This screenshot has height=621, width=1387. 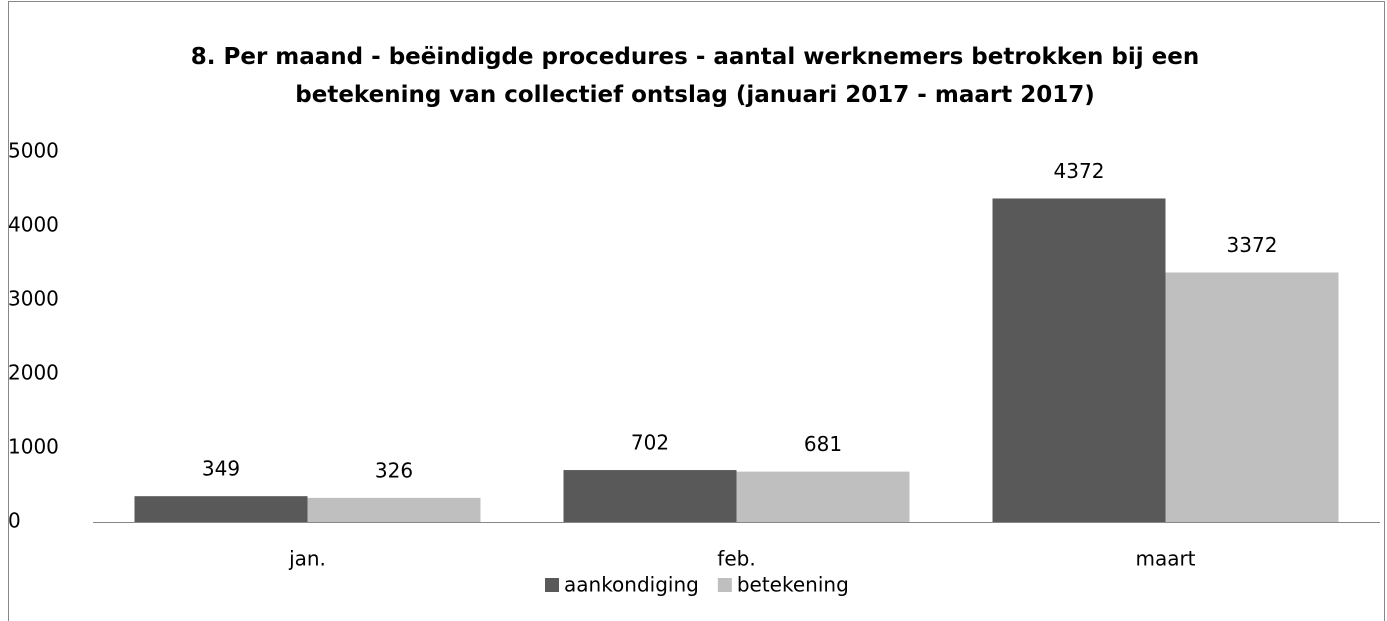 I want to click on y-tick-label: 4000, so click(x=33, y=225).